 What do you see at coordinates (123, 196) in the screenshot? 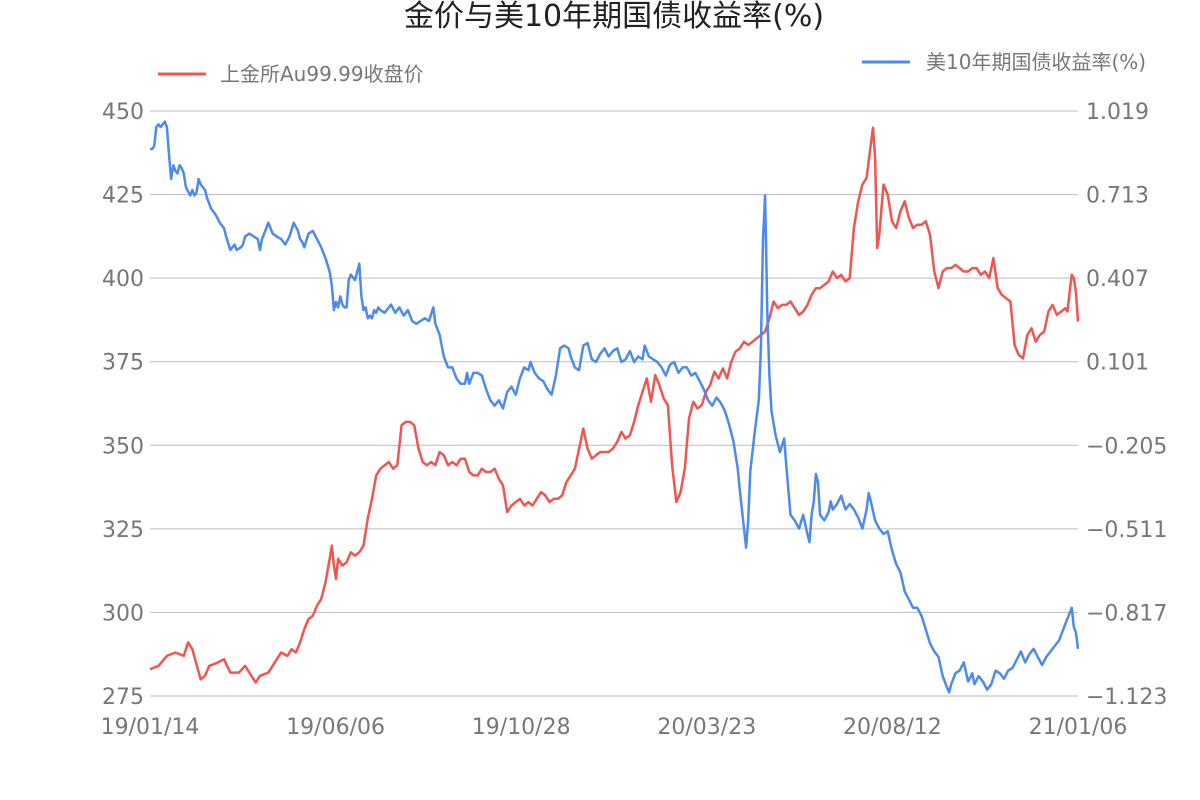
I see `y-left-tick-label: 425` at bounding box center [123, 196].